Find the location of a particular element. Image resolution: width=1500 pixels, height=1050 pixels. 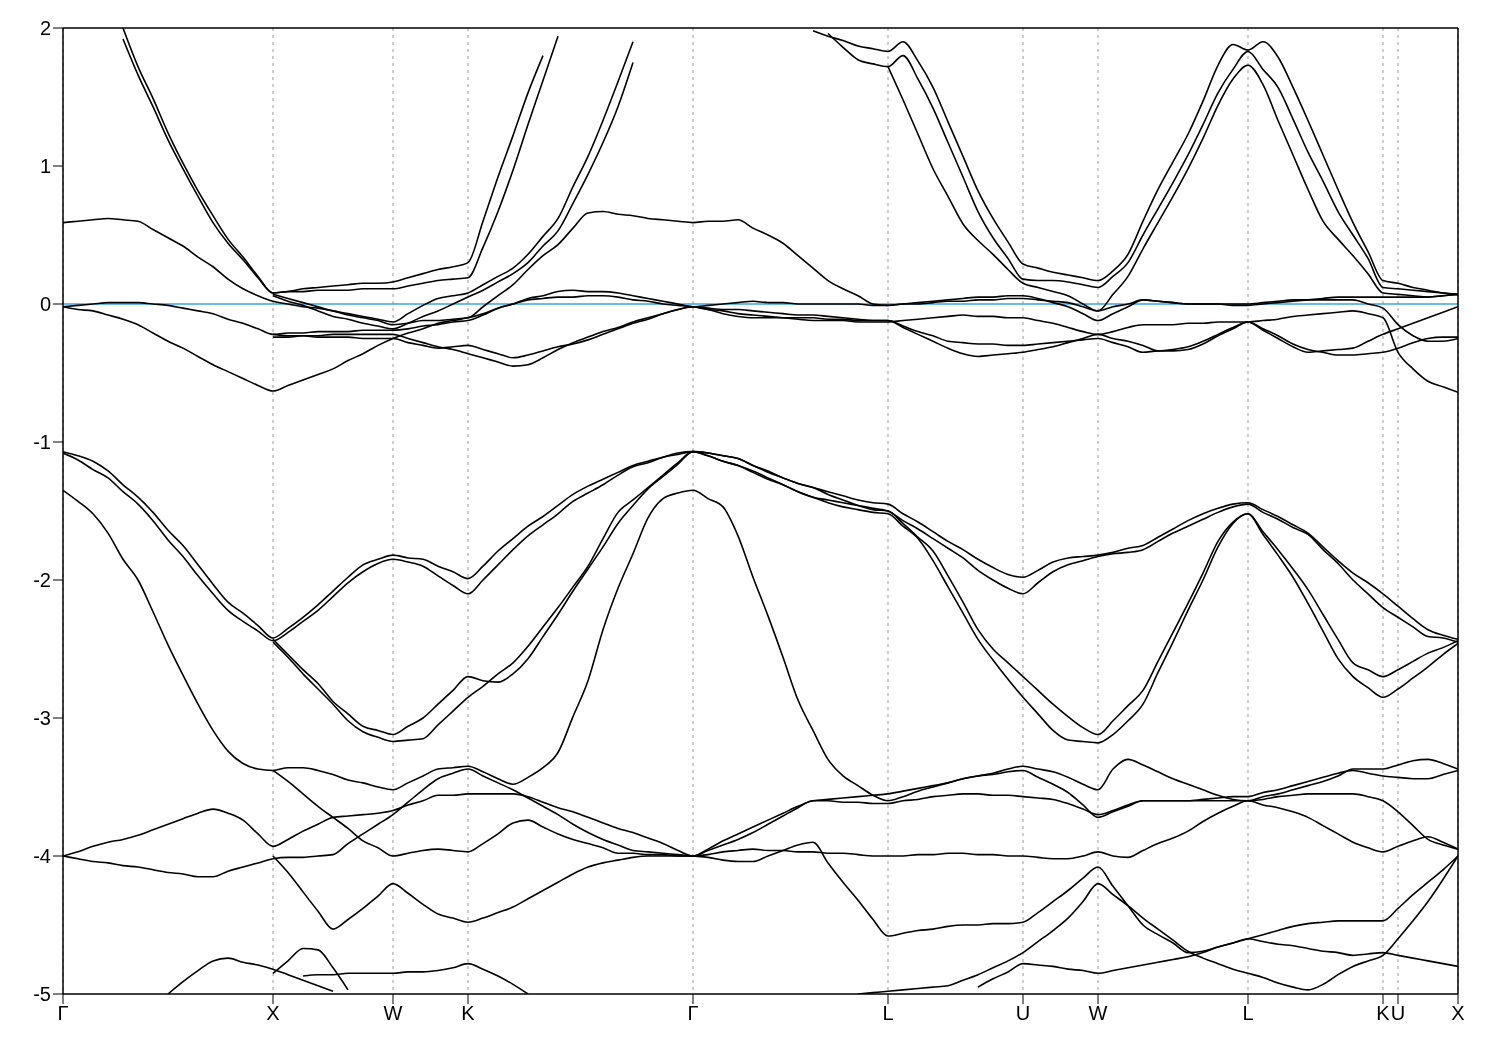

y-tick-label: -4 is located at coordinates (42, 856).